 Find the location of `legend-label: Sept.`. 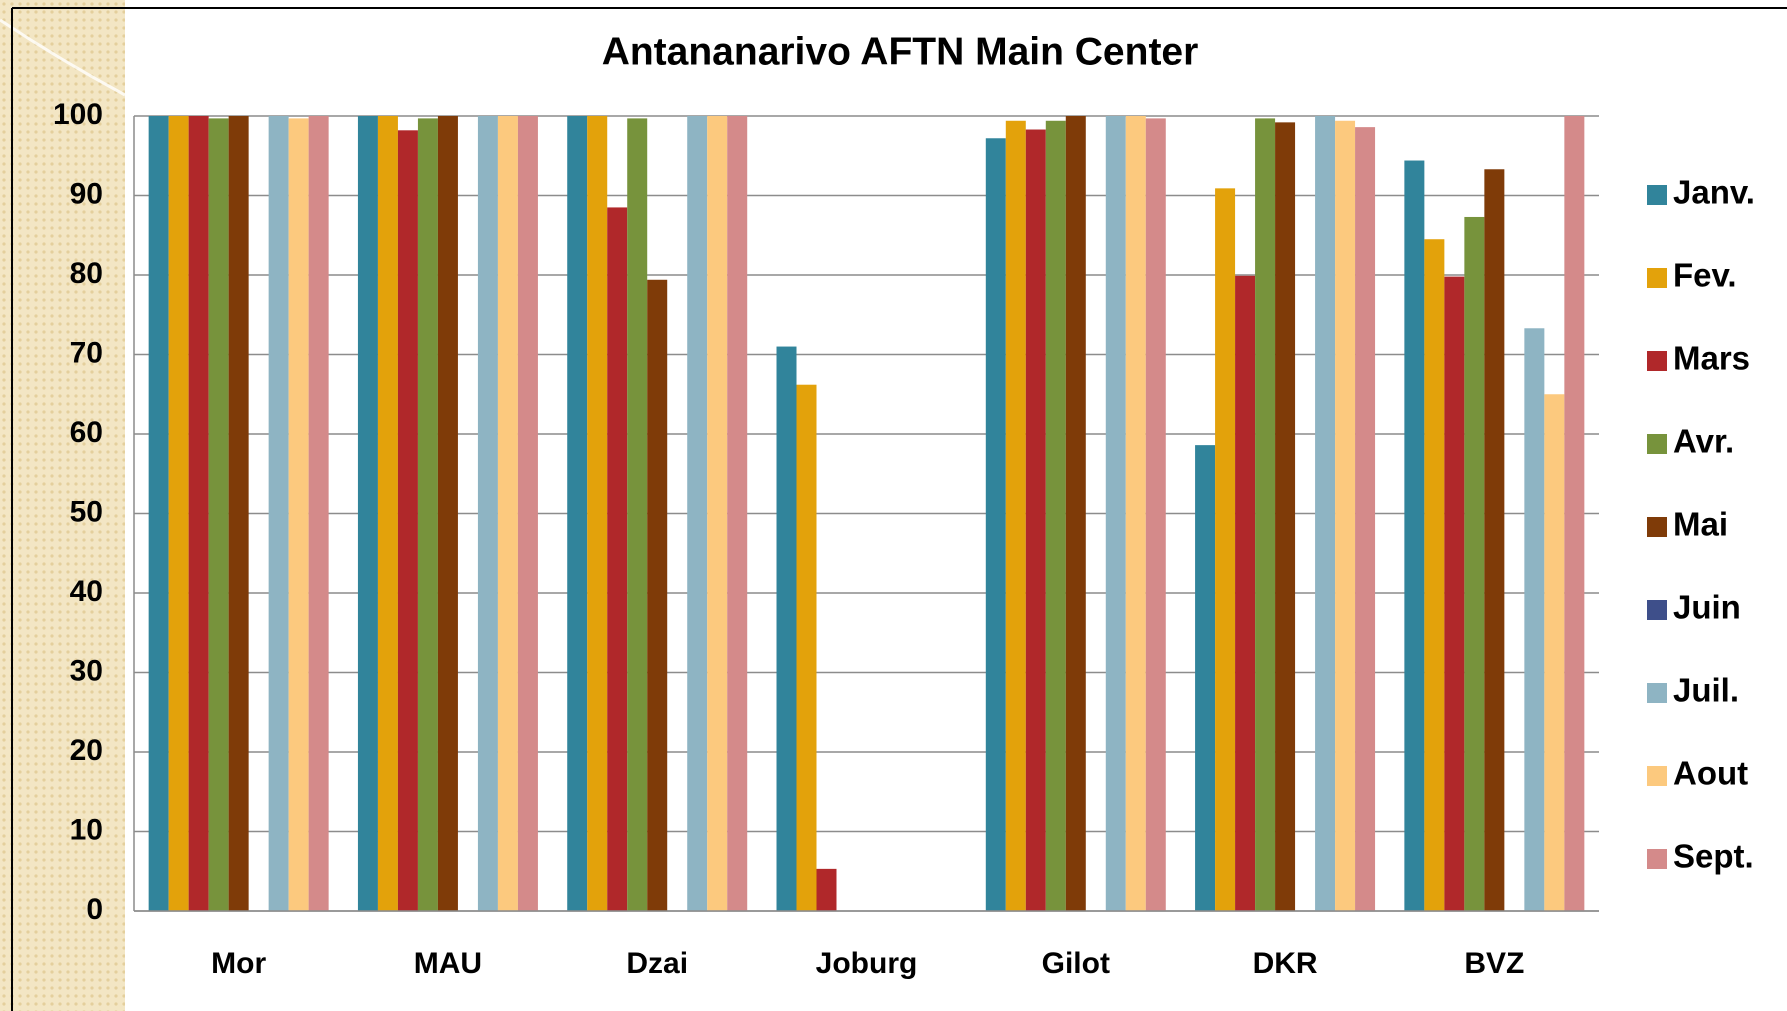

legend-label: Sept. is located at coordinates (1713, 856).